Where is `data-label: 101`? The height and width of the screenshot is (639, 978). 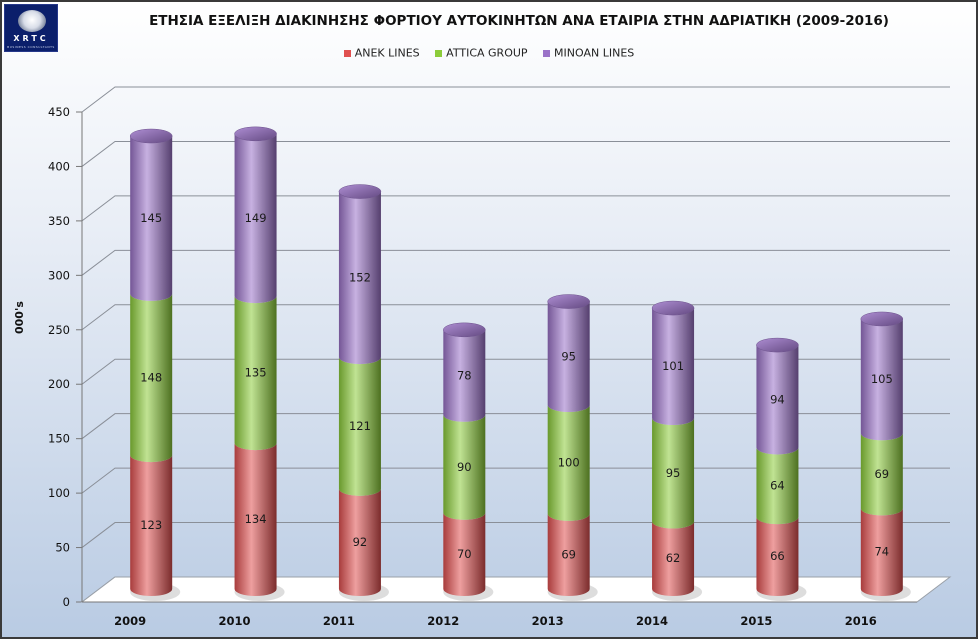
data-label: 101 is located at coordinates (673, 366).